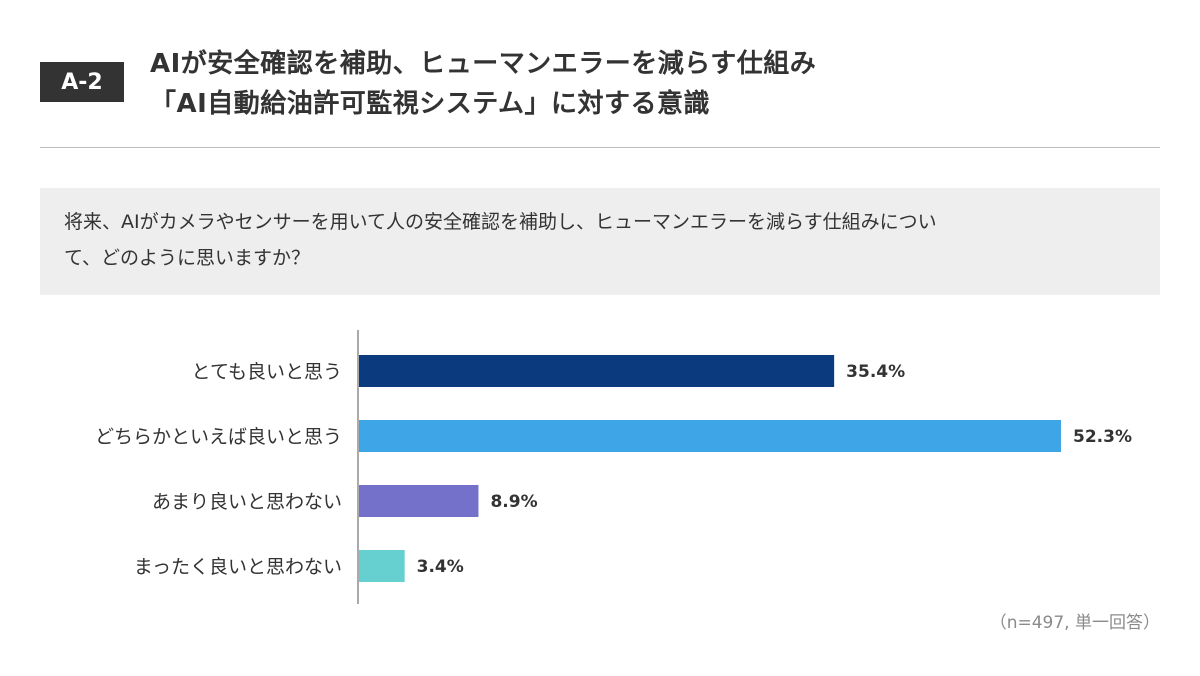 The height and width of the screenshot is (676, 1200). I want to click on category-label: あまり良いと思わない, so click(247, 502).